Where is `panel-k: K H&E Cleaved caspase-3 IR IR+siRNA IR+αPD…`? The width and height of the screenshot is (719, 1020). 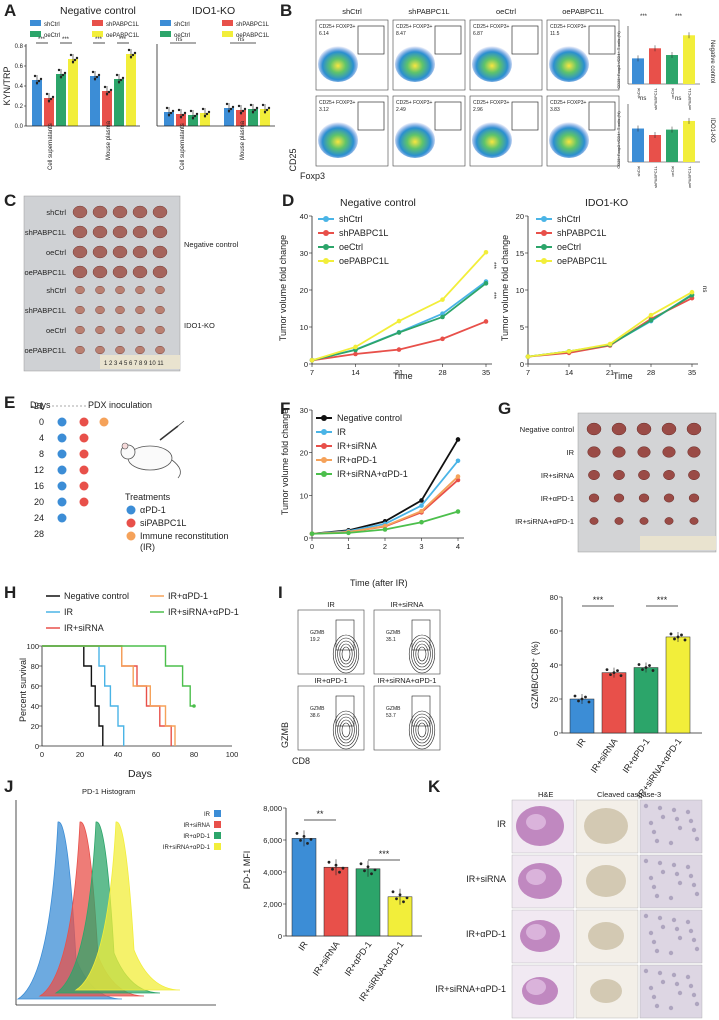
panel-k: K H&E Cleaved caspase-3 IR IR+siRNA IR+αPD… is located at coordinates (565, 898).